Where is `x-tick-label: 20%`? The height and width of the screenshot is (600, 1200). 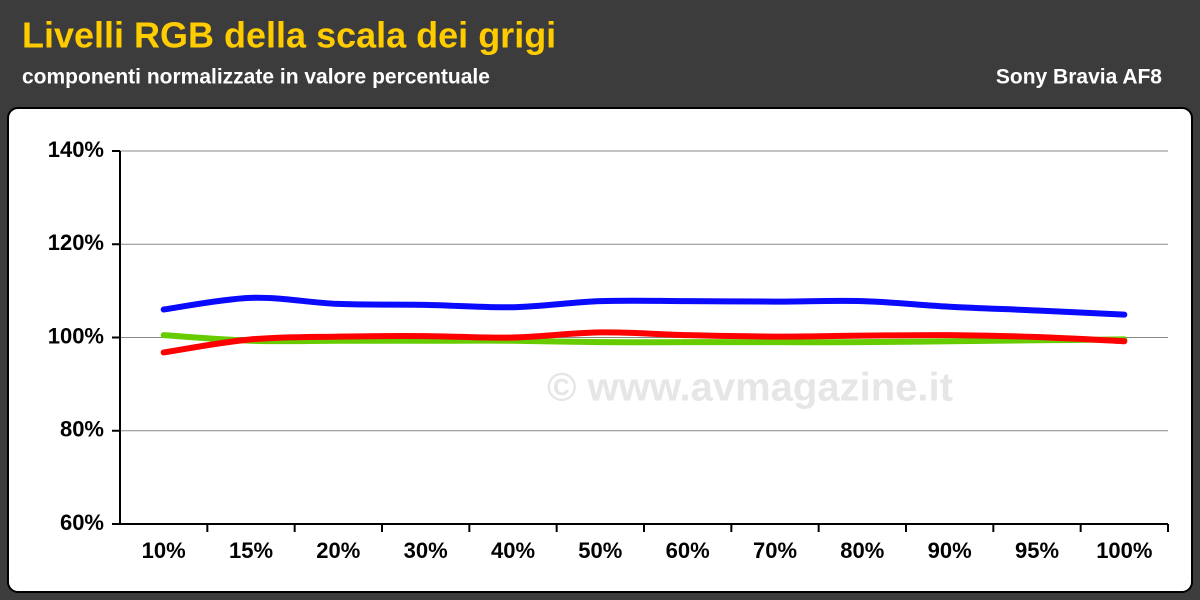
x-tick-label: 20% is located at coordinates (338, 550).